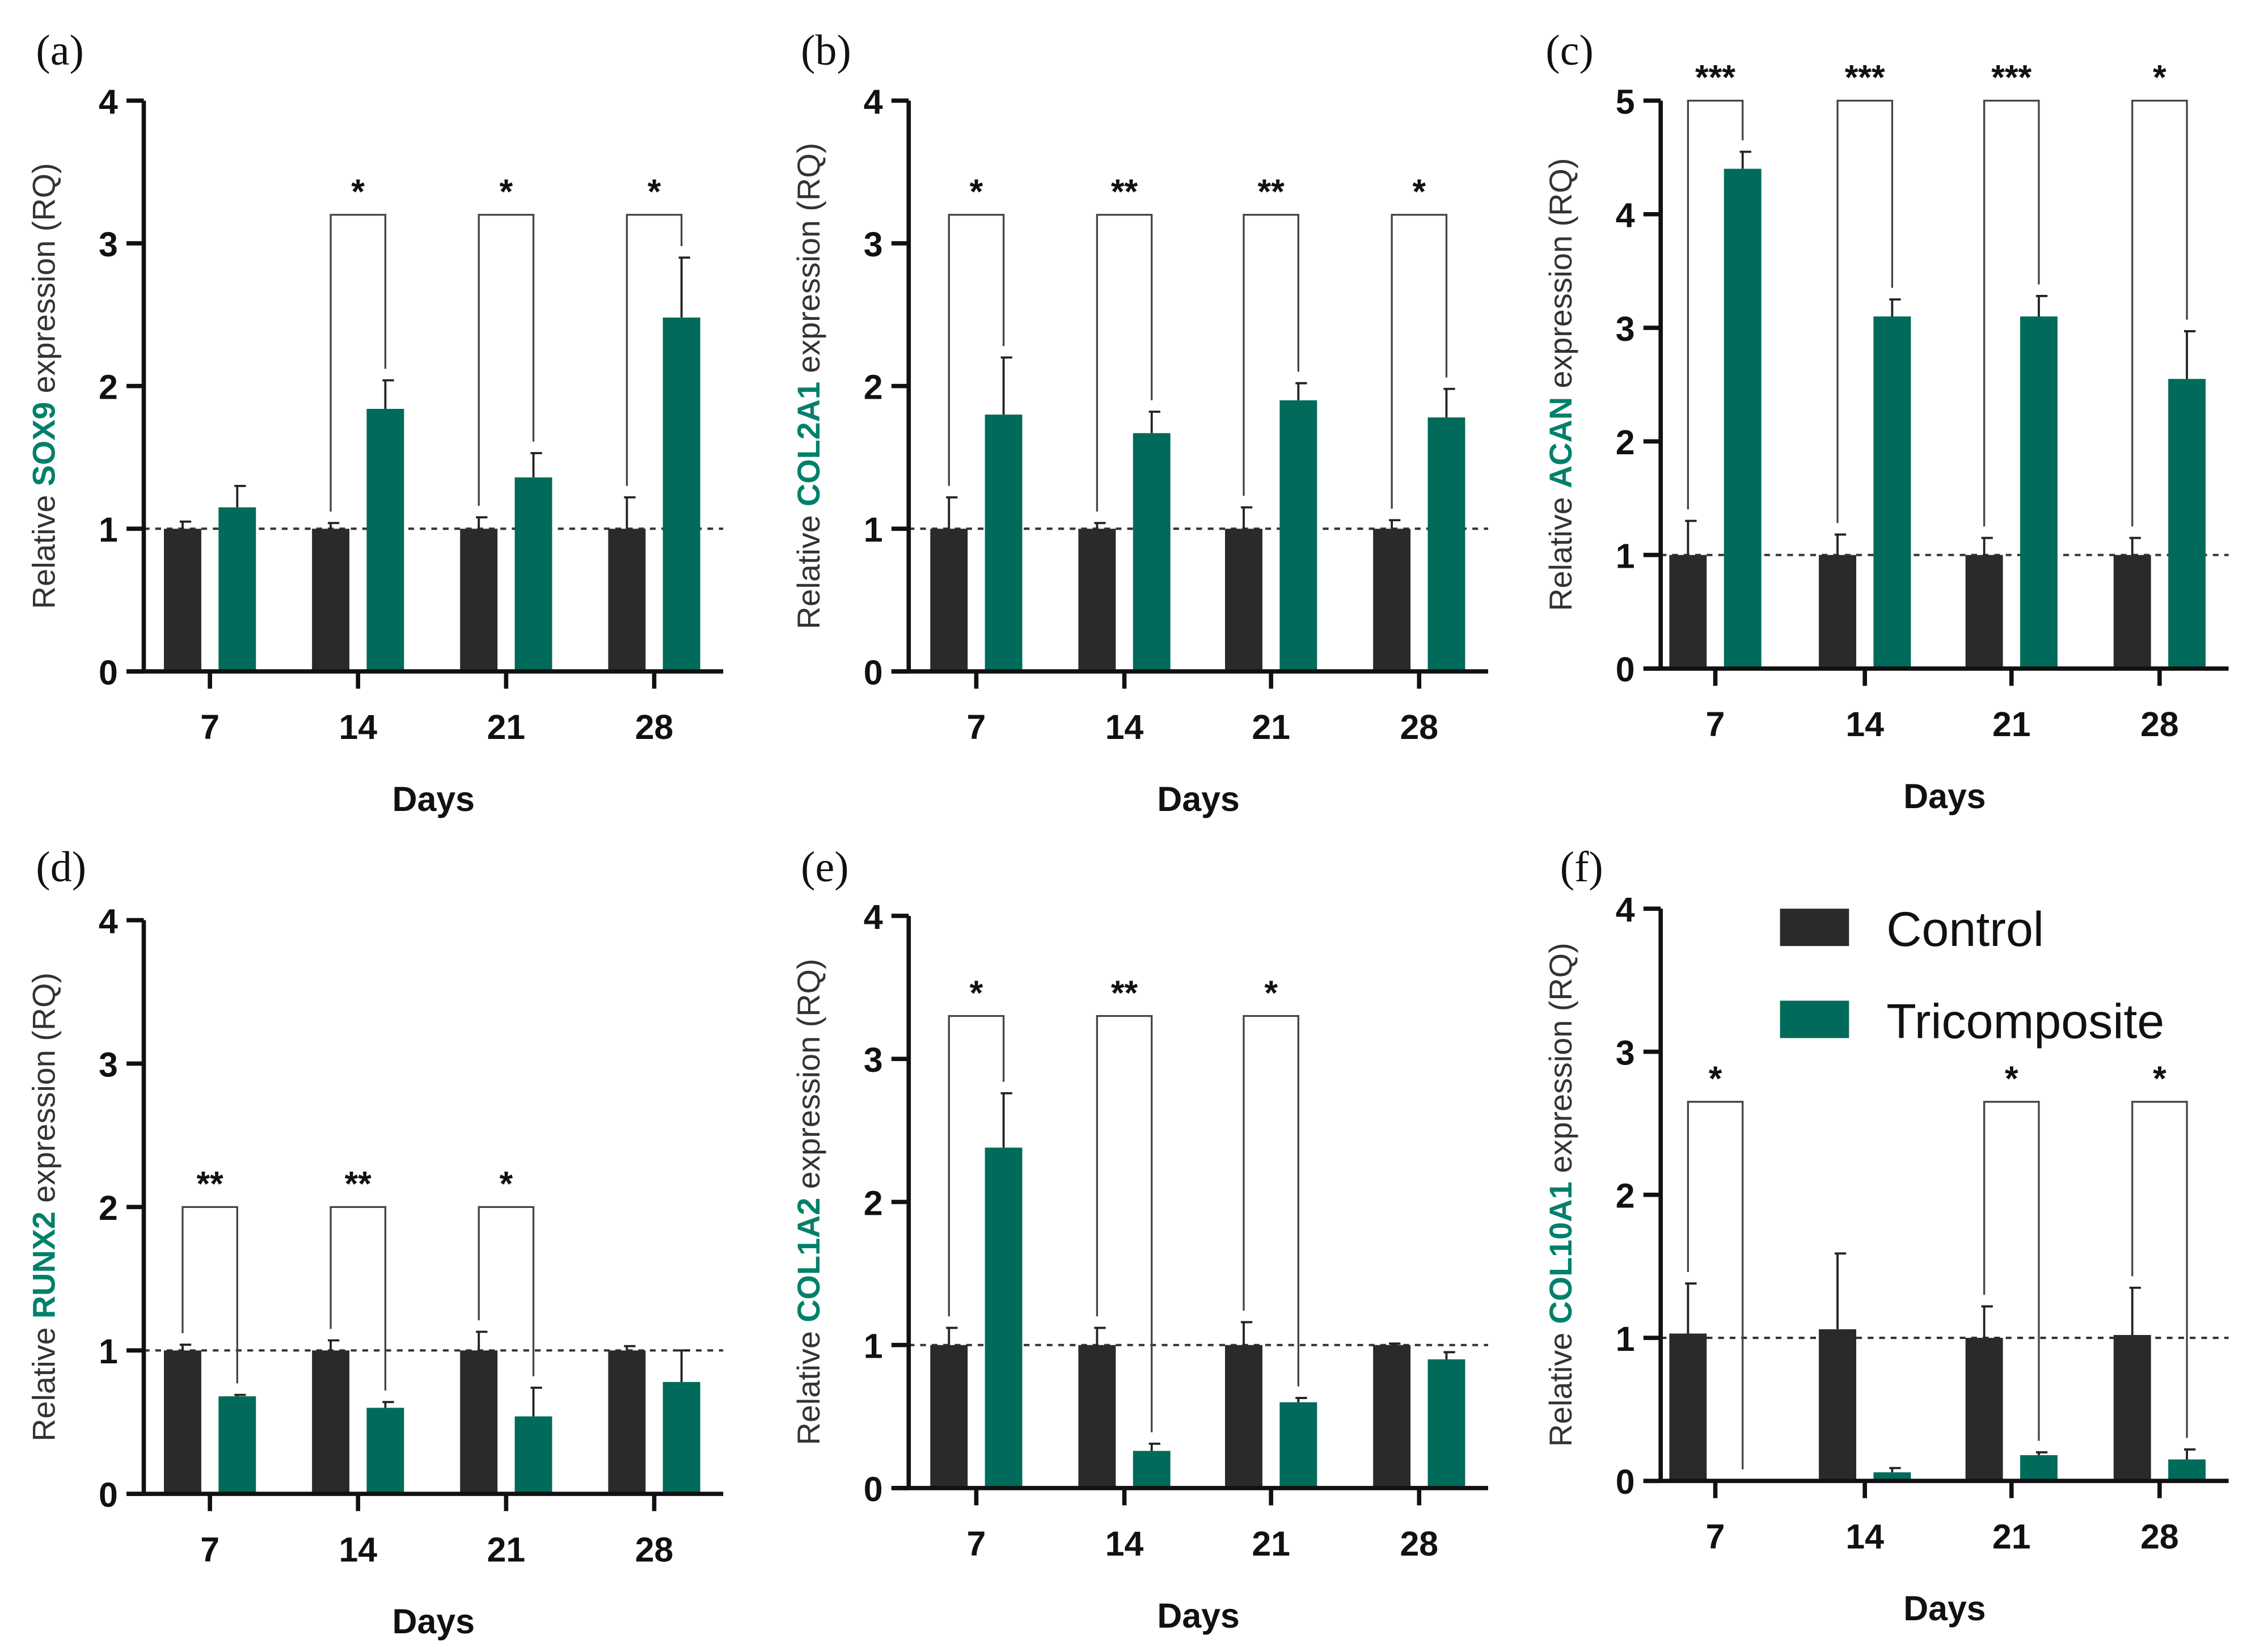 This screenshot has width=2243, height=1652. What do you see at coordinates (826, 50) in the screenshot?
I see `panel-label: (b)` at bounding box center [826, 50].